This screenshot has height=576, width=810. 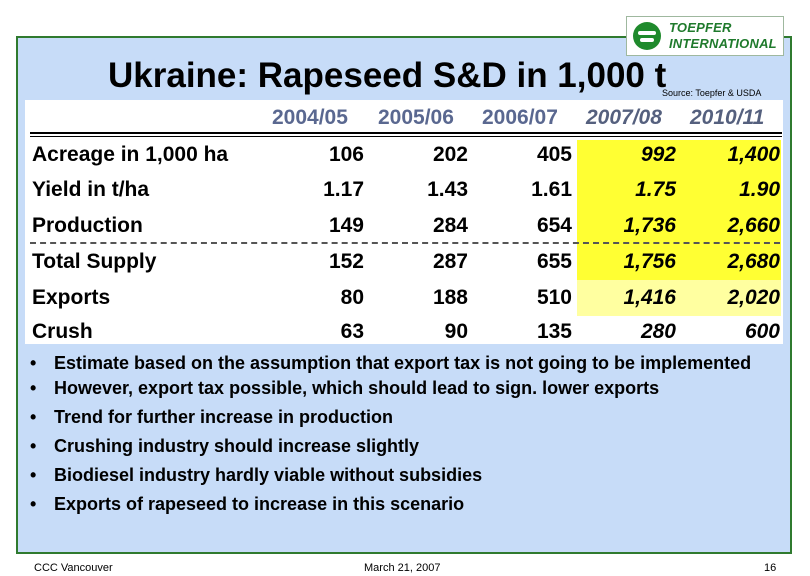 I want to click on table-cell: 1,400, so click(x=753, y=154).